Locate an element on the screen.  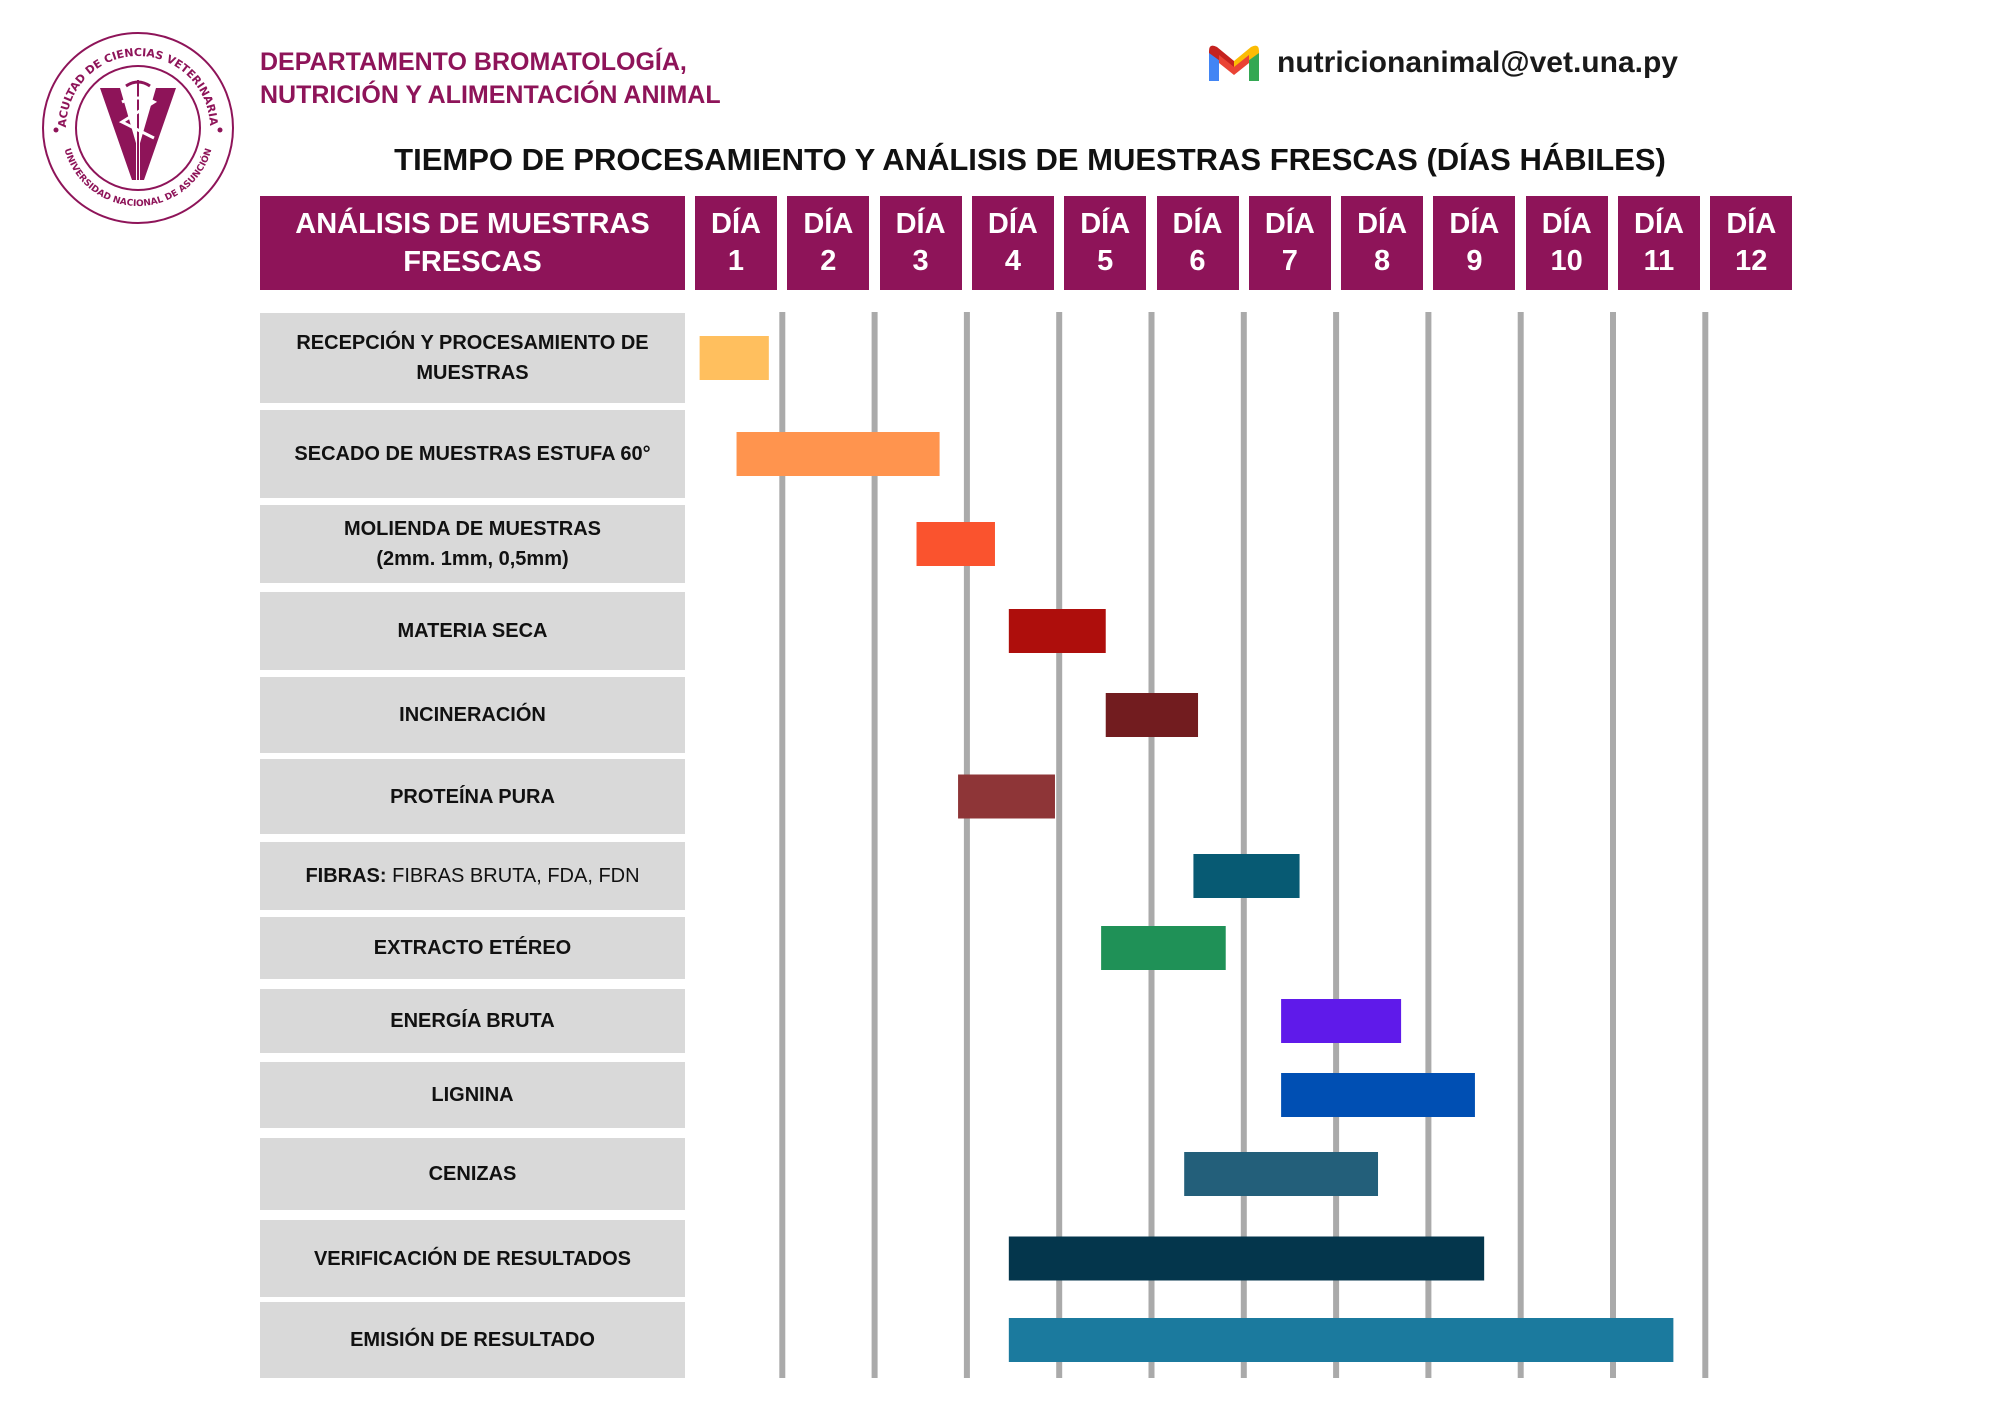
task-label-text: MATERIA SECA is located at coordinates (472, 631).